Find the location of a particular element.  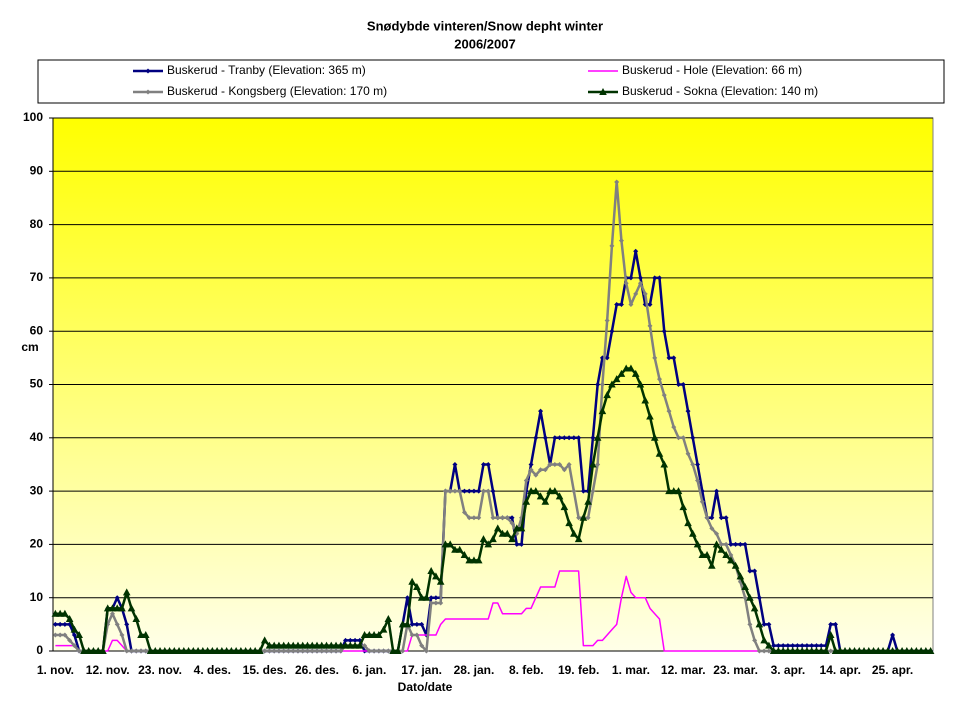

x-tick-label: 28. jan. is located at coordinates (474, 670).